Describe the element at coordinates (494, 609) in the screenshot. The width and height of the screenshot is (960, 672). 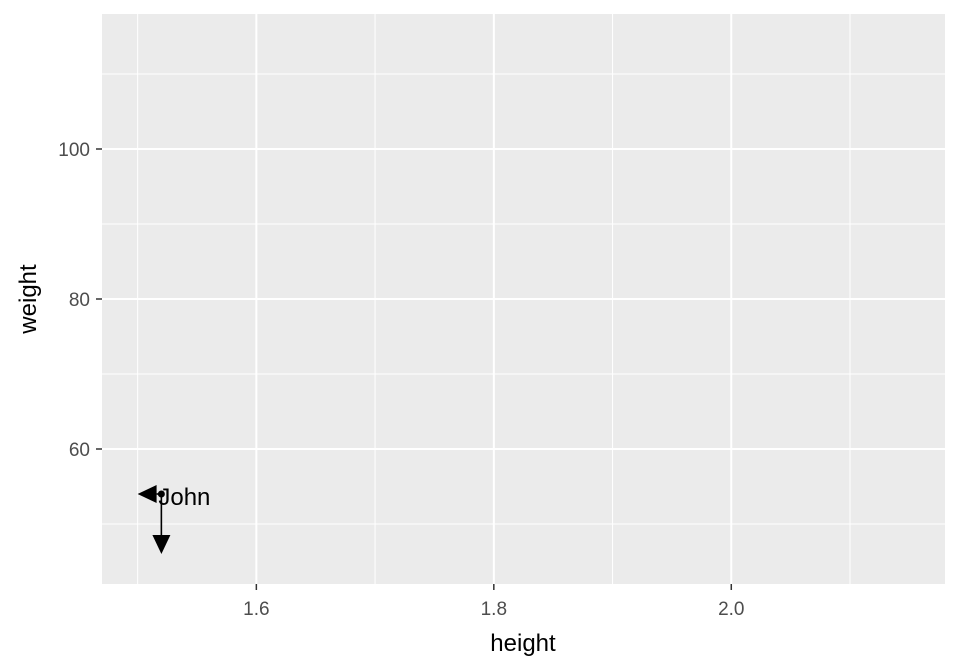
I see `x-tick-label: 1.8` at that location.